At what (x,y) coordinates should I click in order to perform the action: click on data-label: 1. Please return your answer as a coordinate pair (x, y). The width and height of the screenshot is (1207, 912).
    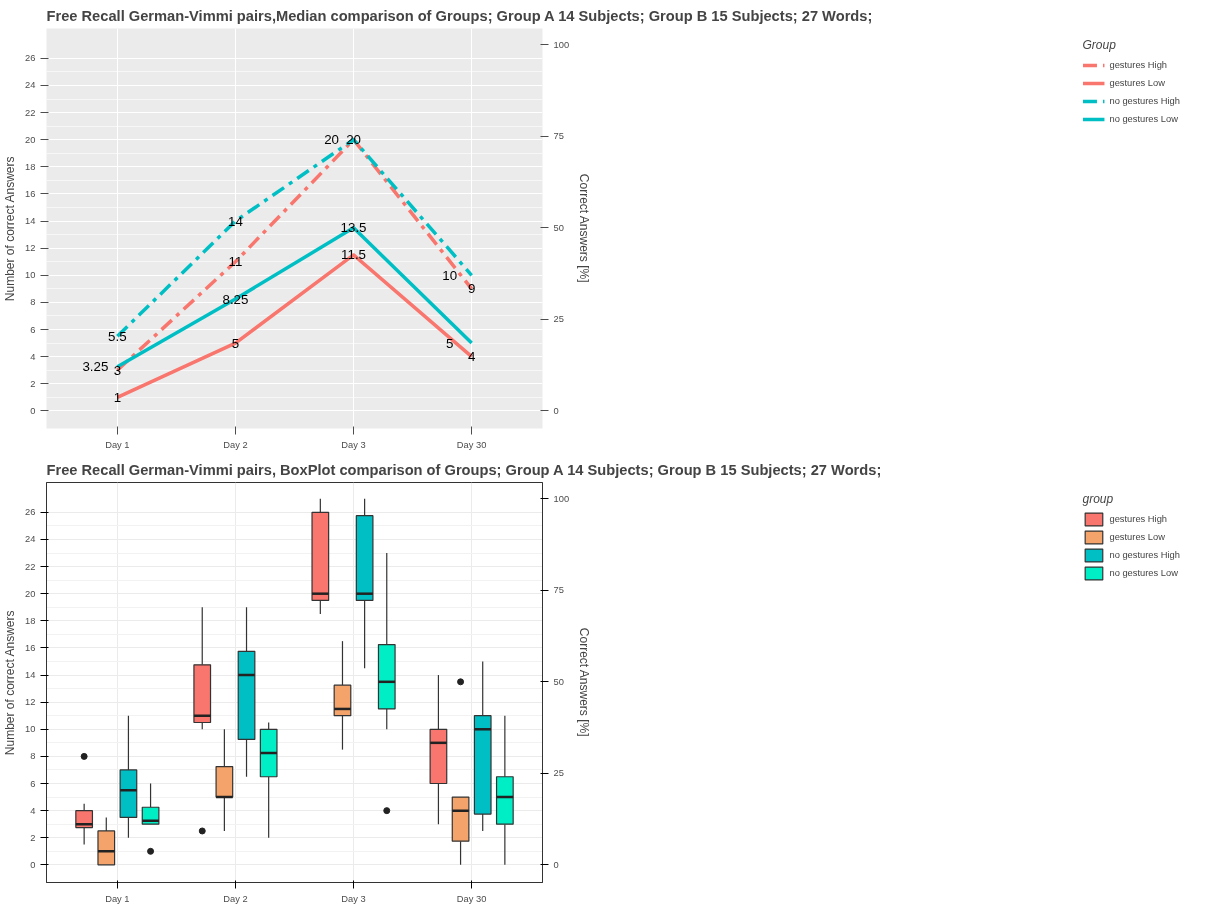
    Looking at the image, I should click on (117, 397).